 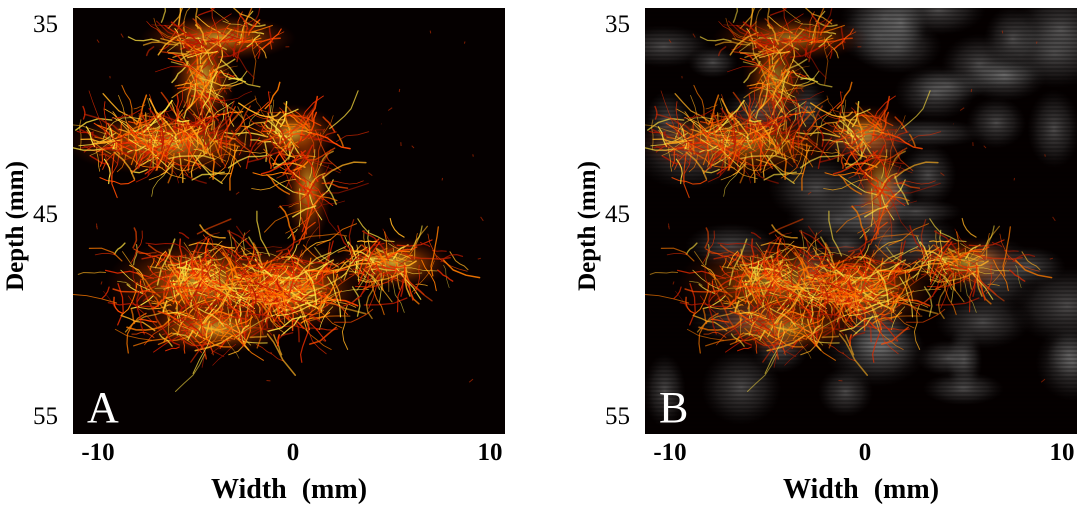 I want to click on x-tick-0: 0, so click(x=865, y=452).